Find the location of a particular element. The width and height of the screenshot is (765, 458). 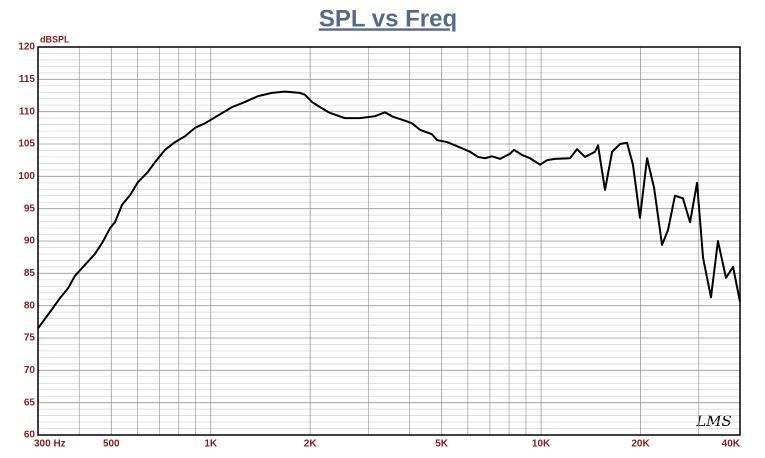

y-tick-label: 60 is located at coordinates (30, 435).